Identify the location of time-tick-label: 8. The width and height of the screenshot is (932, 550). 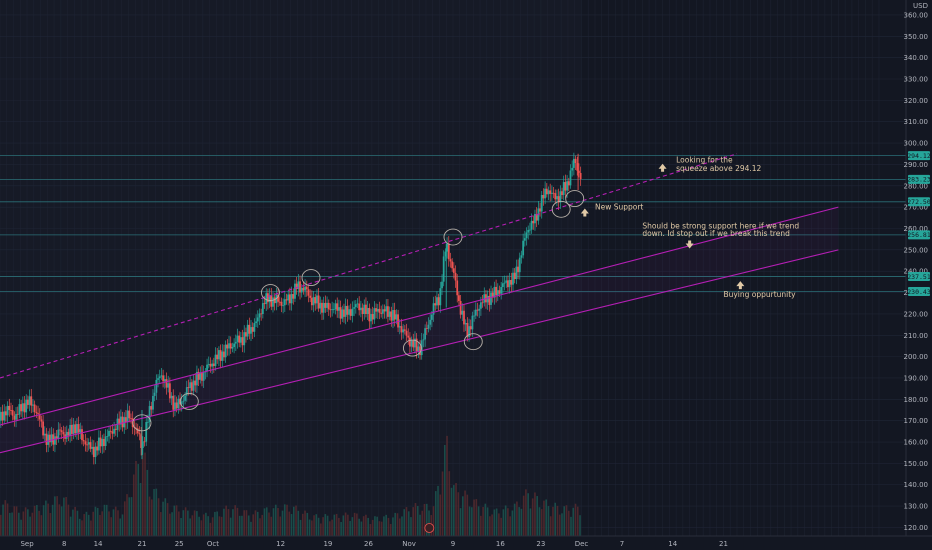
(64, 544).